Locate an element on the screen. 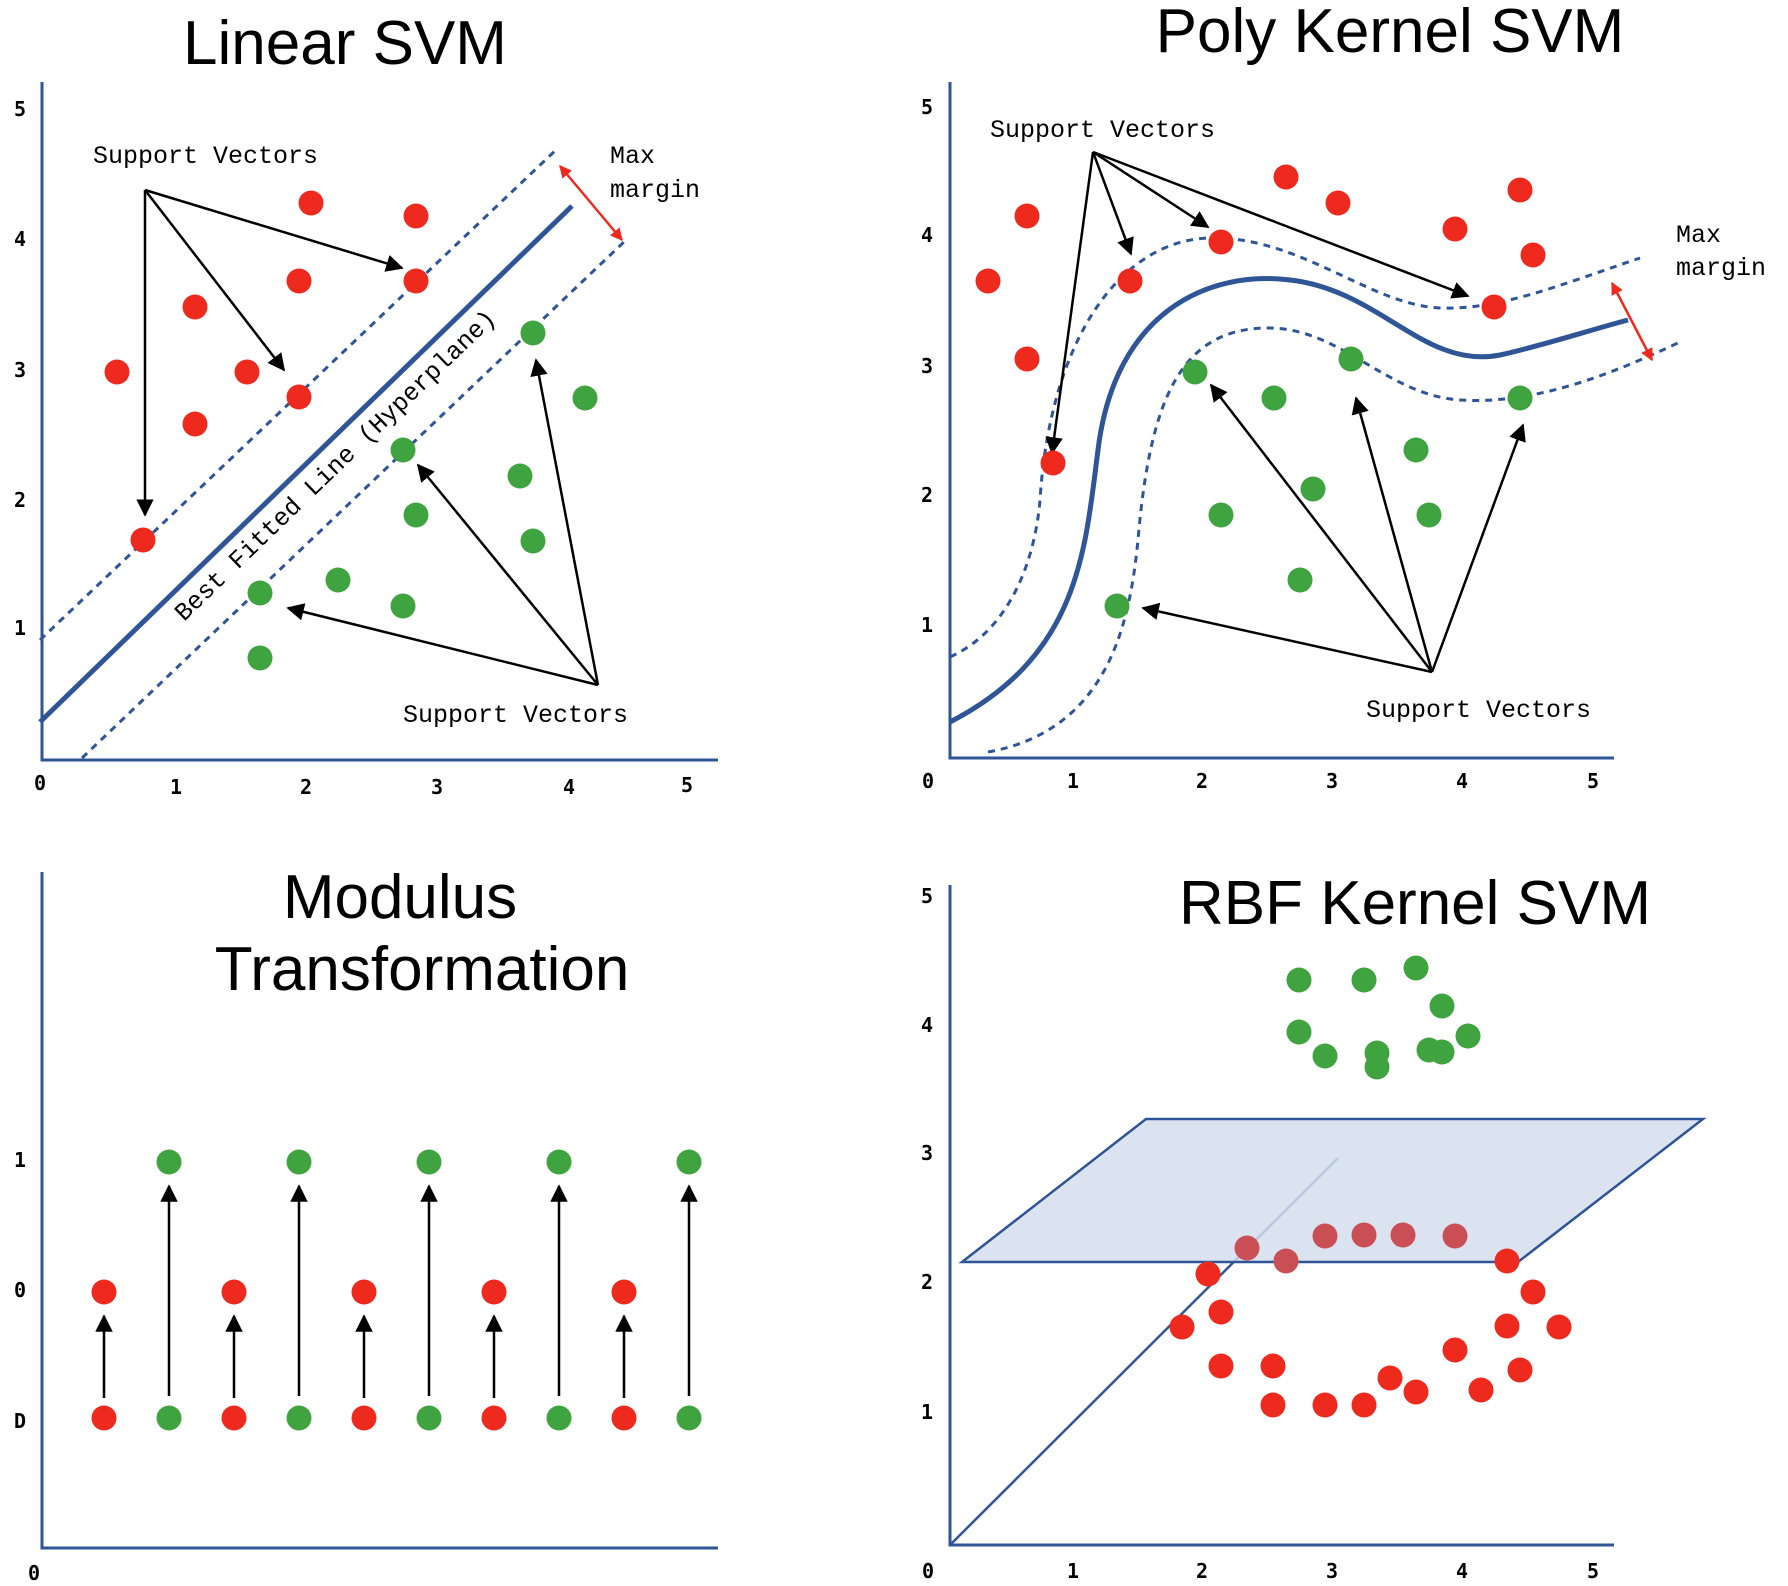  poly-decision-curve is located at coordinates (1288, 500).